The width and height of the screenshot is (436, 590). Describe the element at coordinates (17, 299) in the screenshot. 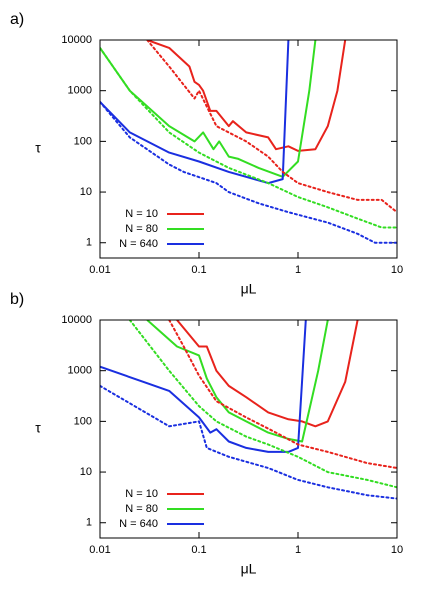

I see `panel-label: b)` at that location.